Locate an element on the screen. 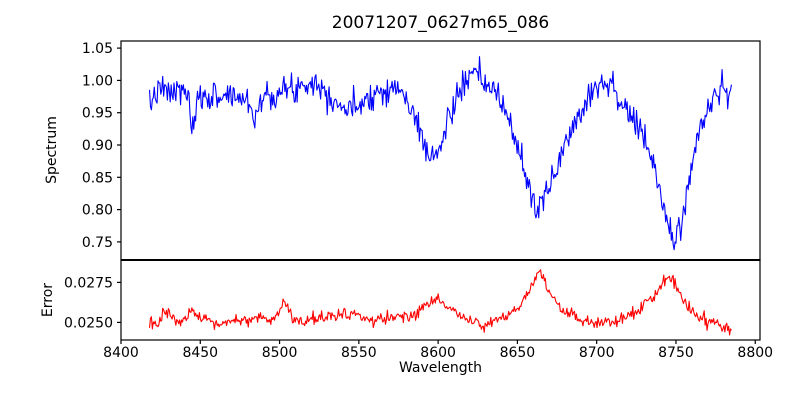 The width and height of the screenshot is (800, 400). x-tick-label: 8700 is located at coordinates (597, 353).